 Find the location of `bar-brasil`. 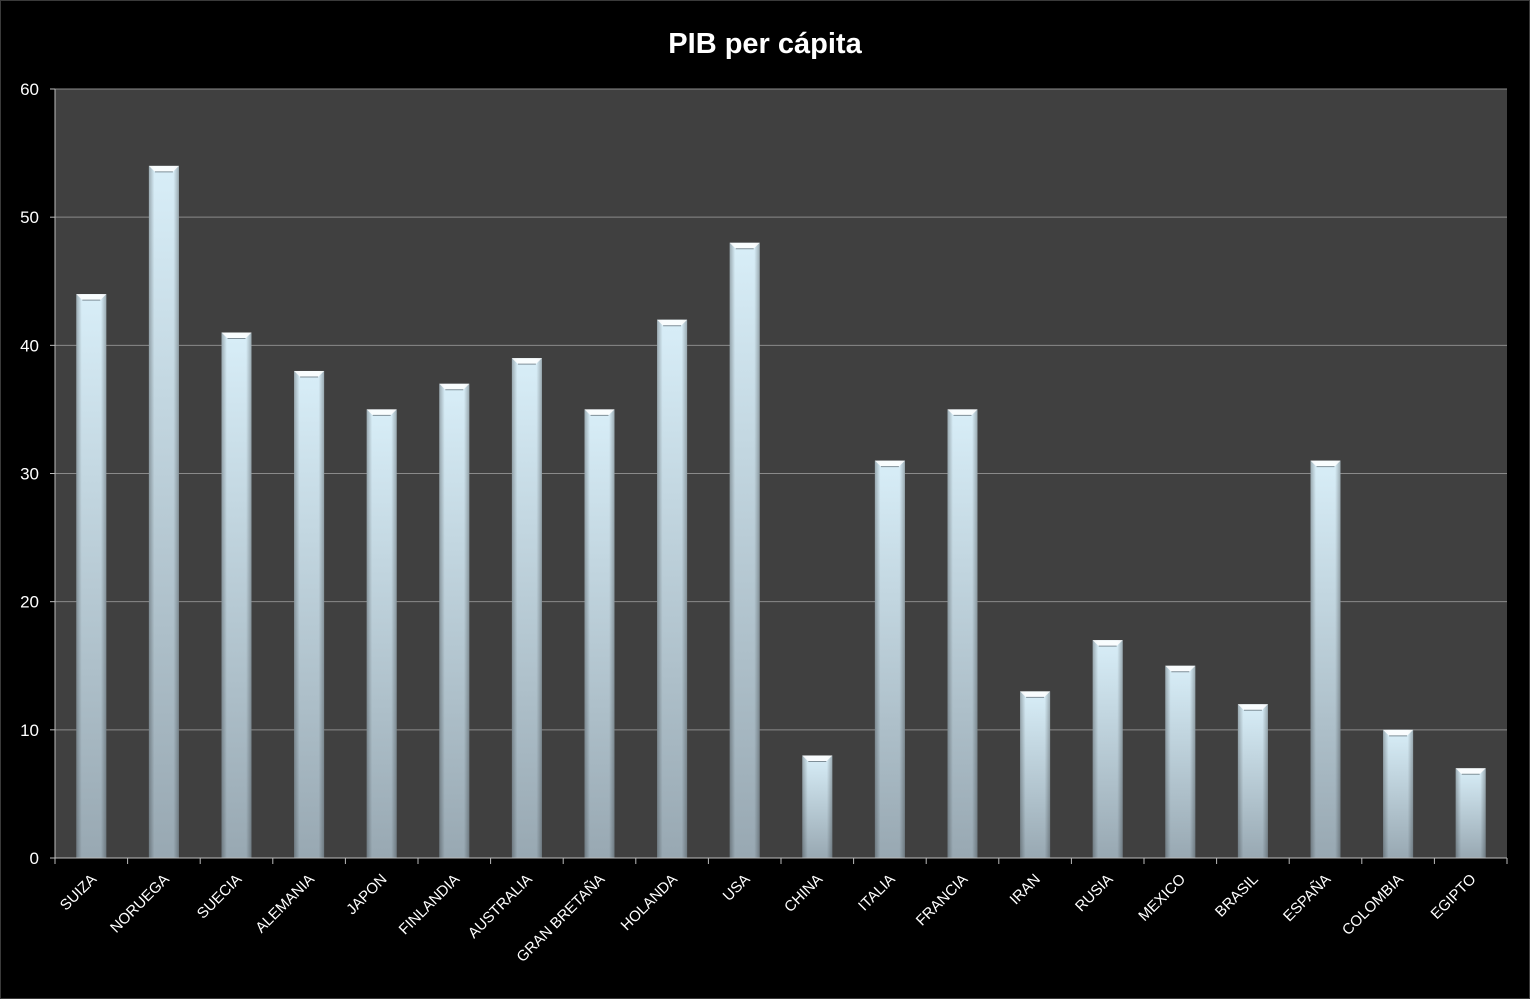

bar-brasil is located at coordinates (1252, 781).